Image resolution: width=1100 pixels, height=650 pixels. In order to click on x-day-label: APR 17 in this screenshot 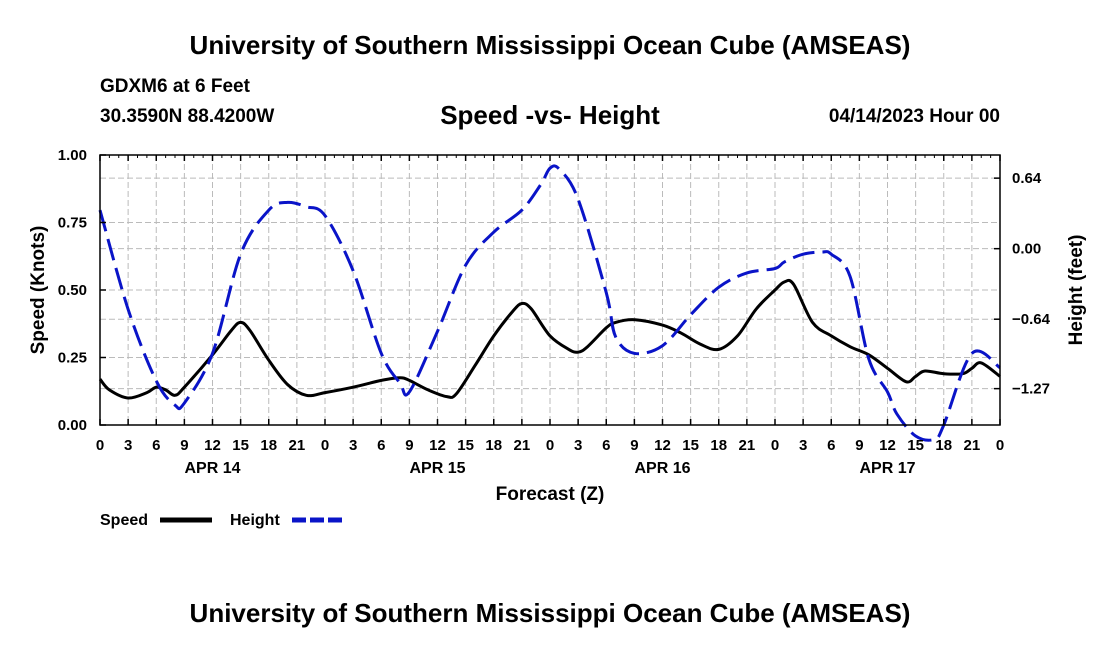, I will do `click(887, 468)`.